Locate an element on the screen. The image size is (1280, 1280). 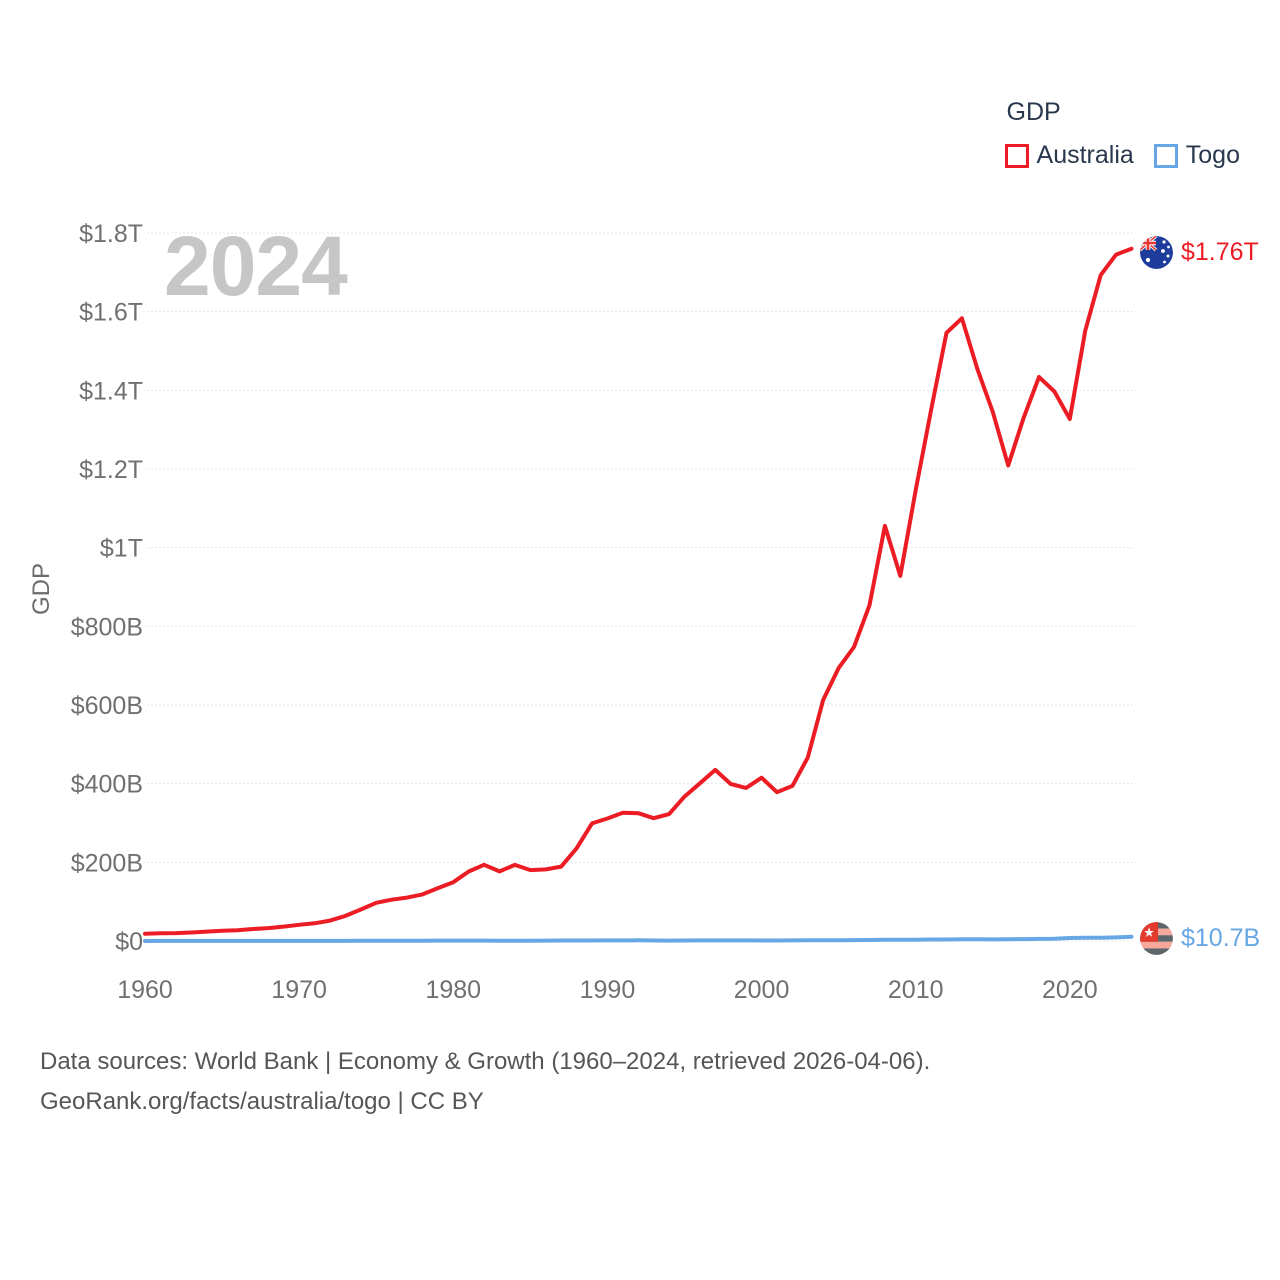
togo-end-value: $10.7B is located at coordinates (1221, 938).